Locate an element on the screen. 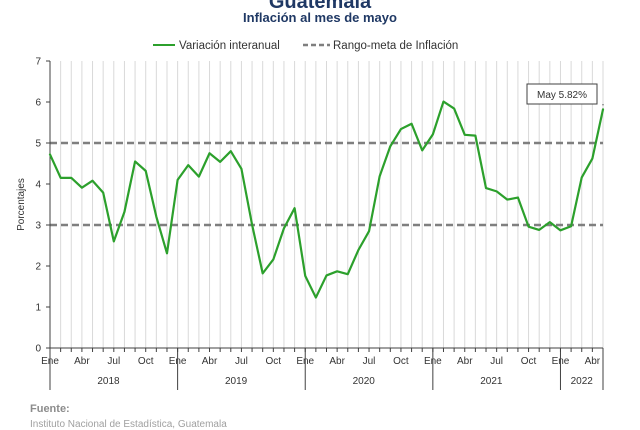 The width and height of the screenshot is (640, 430). y-tick-label: 4 is located at coordinates (38, 185).